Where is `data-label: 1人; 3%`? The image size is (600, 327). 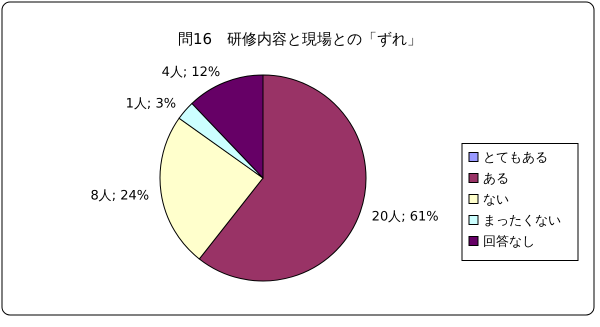 data-label: 1人; 3% is located at coordinates (151, 104).